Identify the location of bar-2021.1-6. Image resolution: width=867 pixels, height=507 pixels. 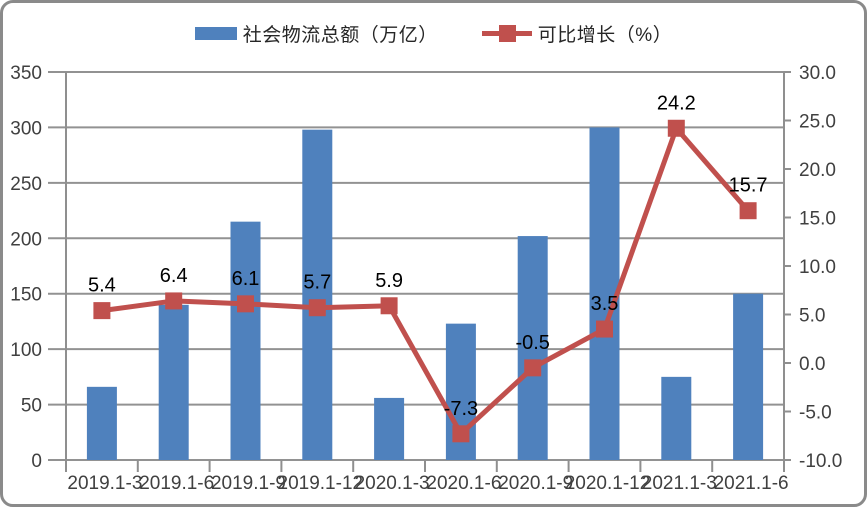
(748, 376).